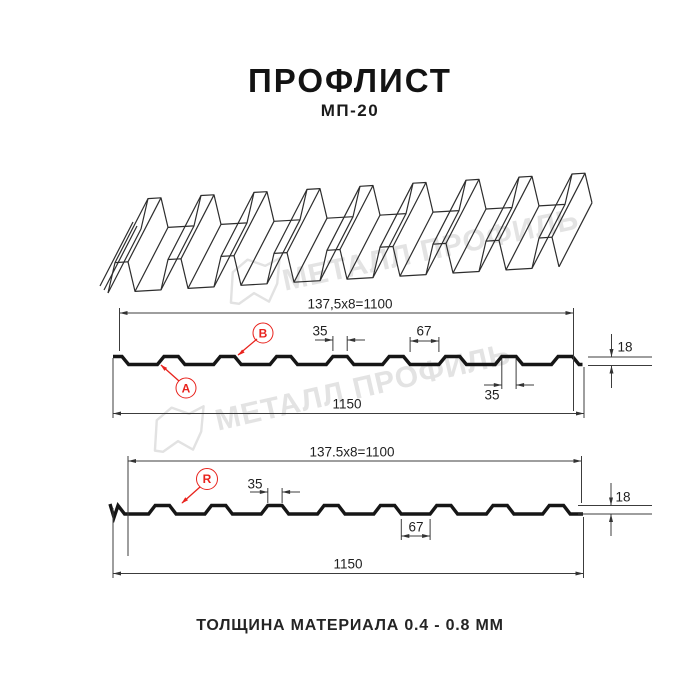 Image resolution: width=700 pixels, height=700 pixels. What do you see at coordinates (352, 452) in the screenshot?
I see `dim-cover-width-bottom-label: 137.5x8=1100` at bounding box center [352, 452].